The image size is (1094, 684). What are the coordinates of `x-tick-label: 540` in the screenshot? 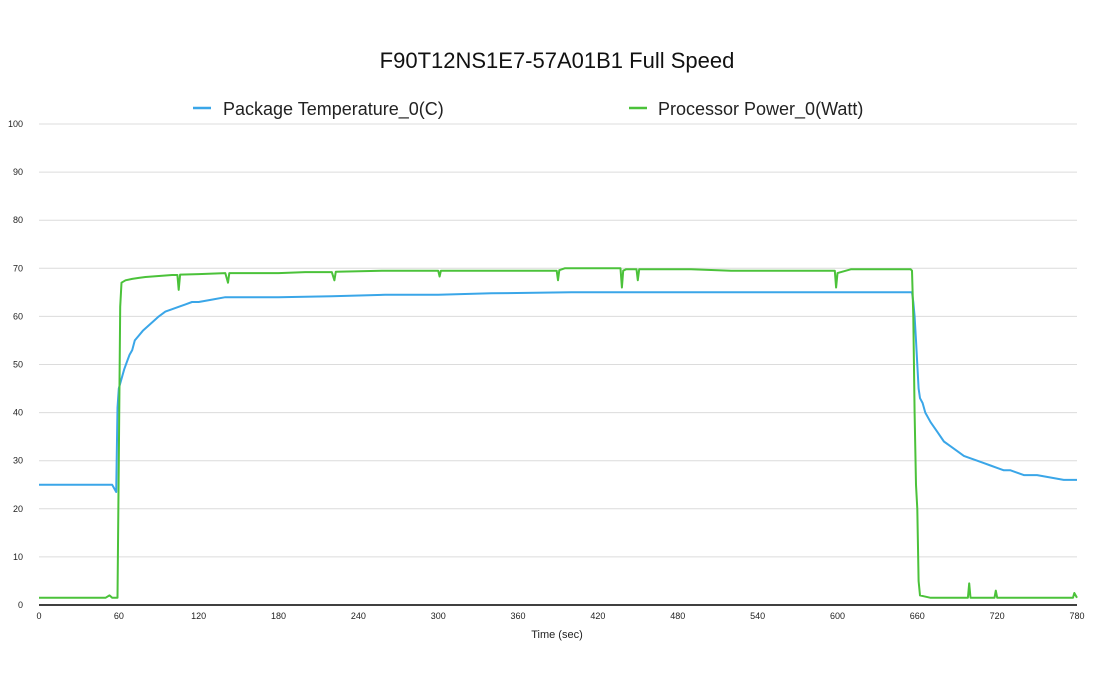 It's located at (757, 616).